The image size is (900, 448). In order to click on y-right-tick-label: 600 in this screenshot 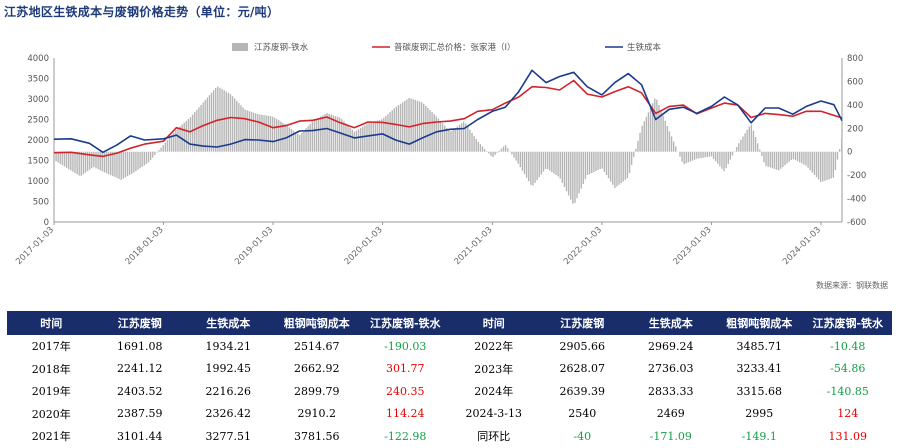, I will do `click(855, 82)`.